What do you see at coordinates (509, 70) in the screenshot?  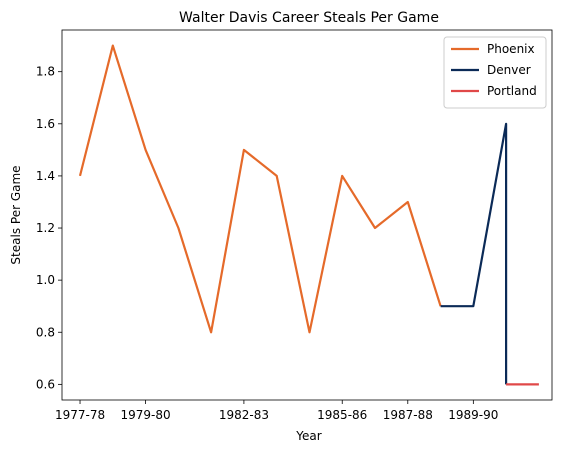 I see `legend-label: Denver` at bounding box center [509, 70].